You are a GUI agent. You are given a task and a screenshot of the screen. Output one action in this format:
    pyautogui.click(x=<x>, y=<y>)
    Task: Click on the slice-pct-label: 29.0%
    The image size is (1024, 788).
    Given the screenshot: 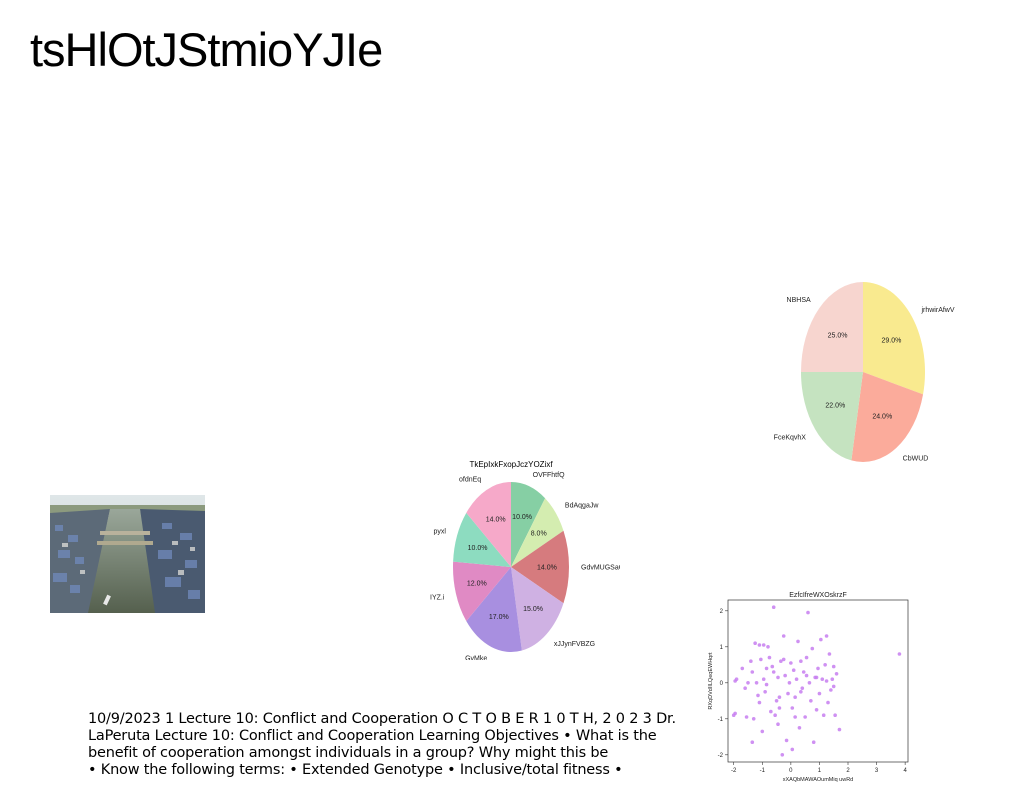 What is the action you would take?
    pyautogui.click(x=891, y=340)
    